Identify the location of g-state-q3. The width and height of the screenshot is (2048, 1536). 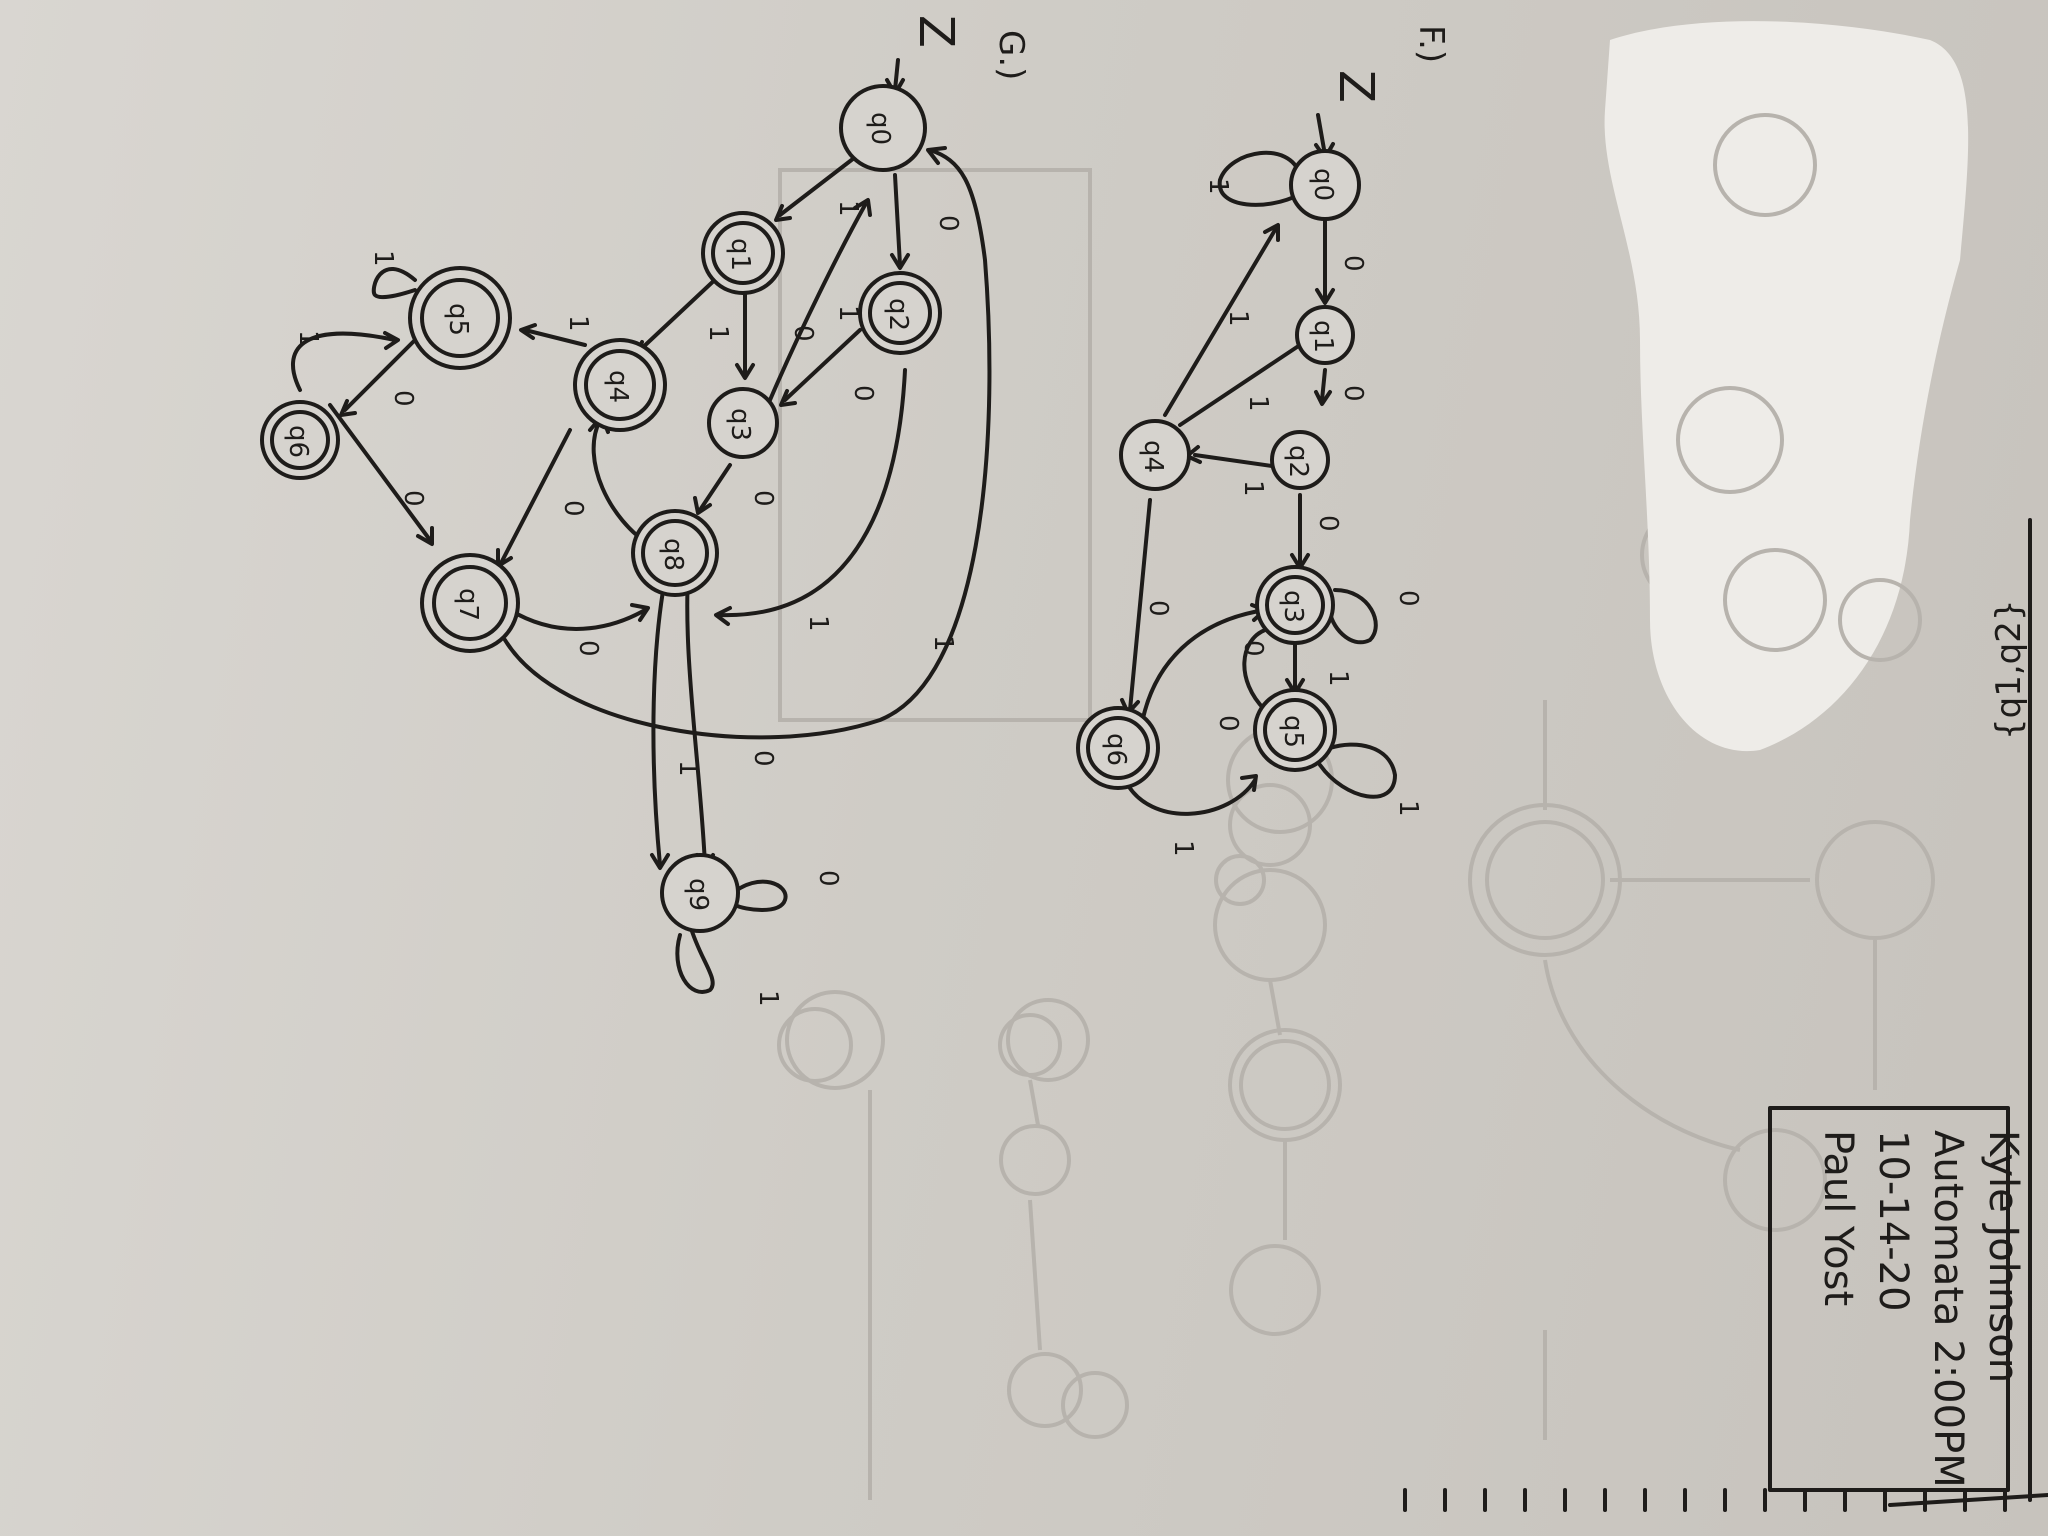
(743, 423).